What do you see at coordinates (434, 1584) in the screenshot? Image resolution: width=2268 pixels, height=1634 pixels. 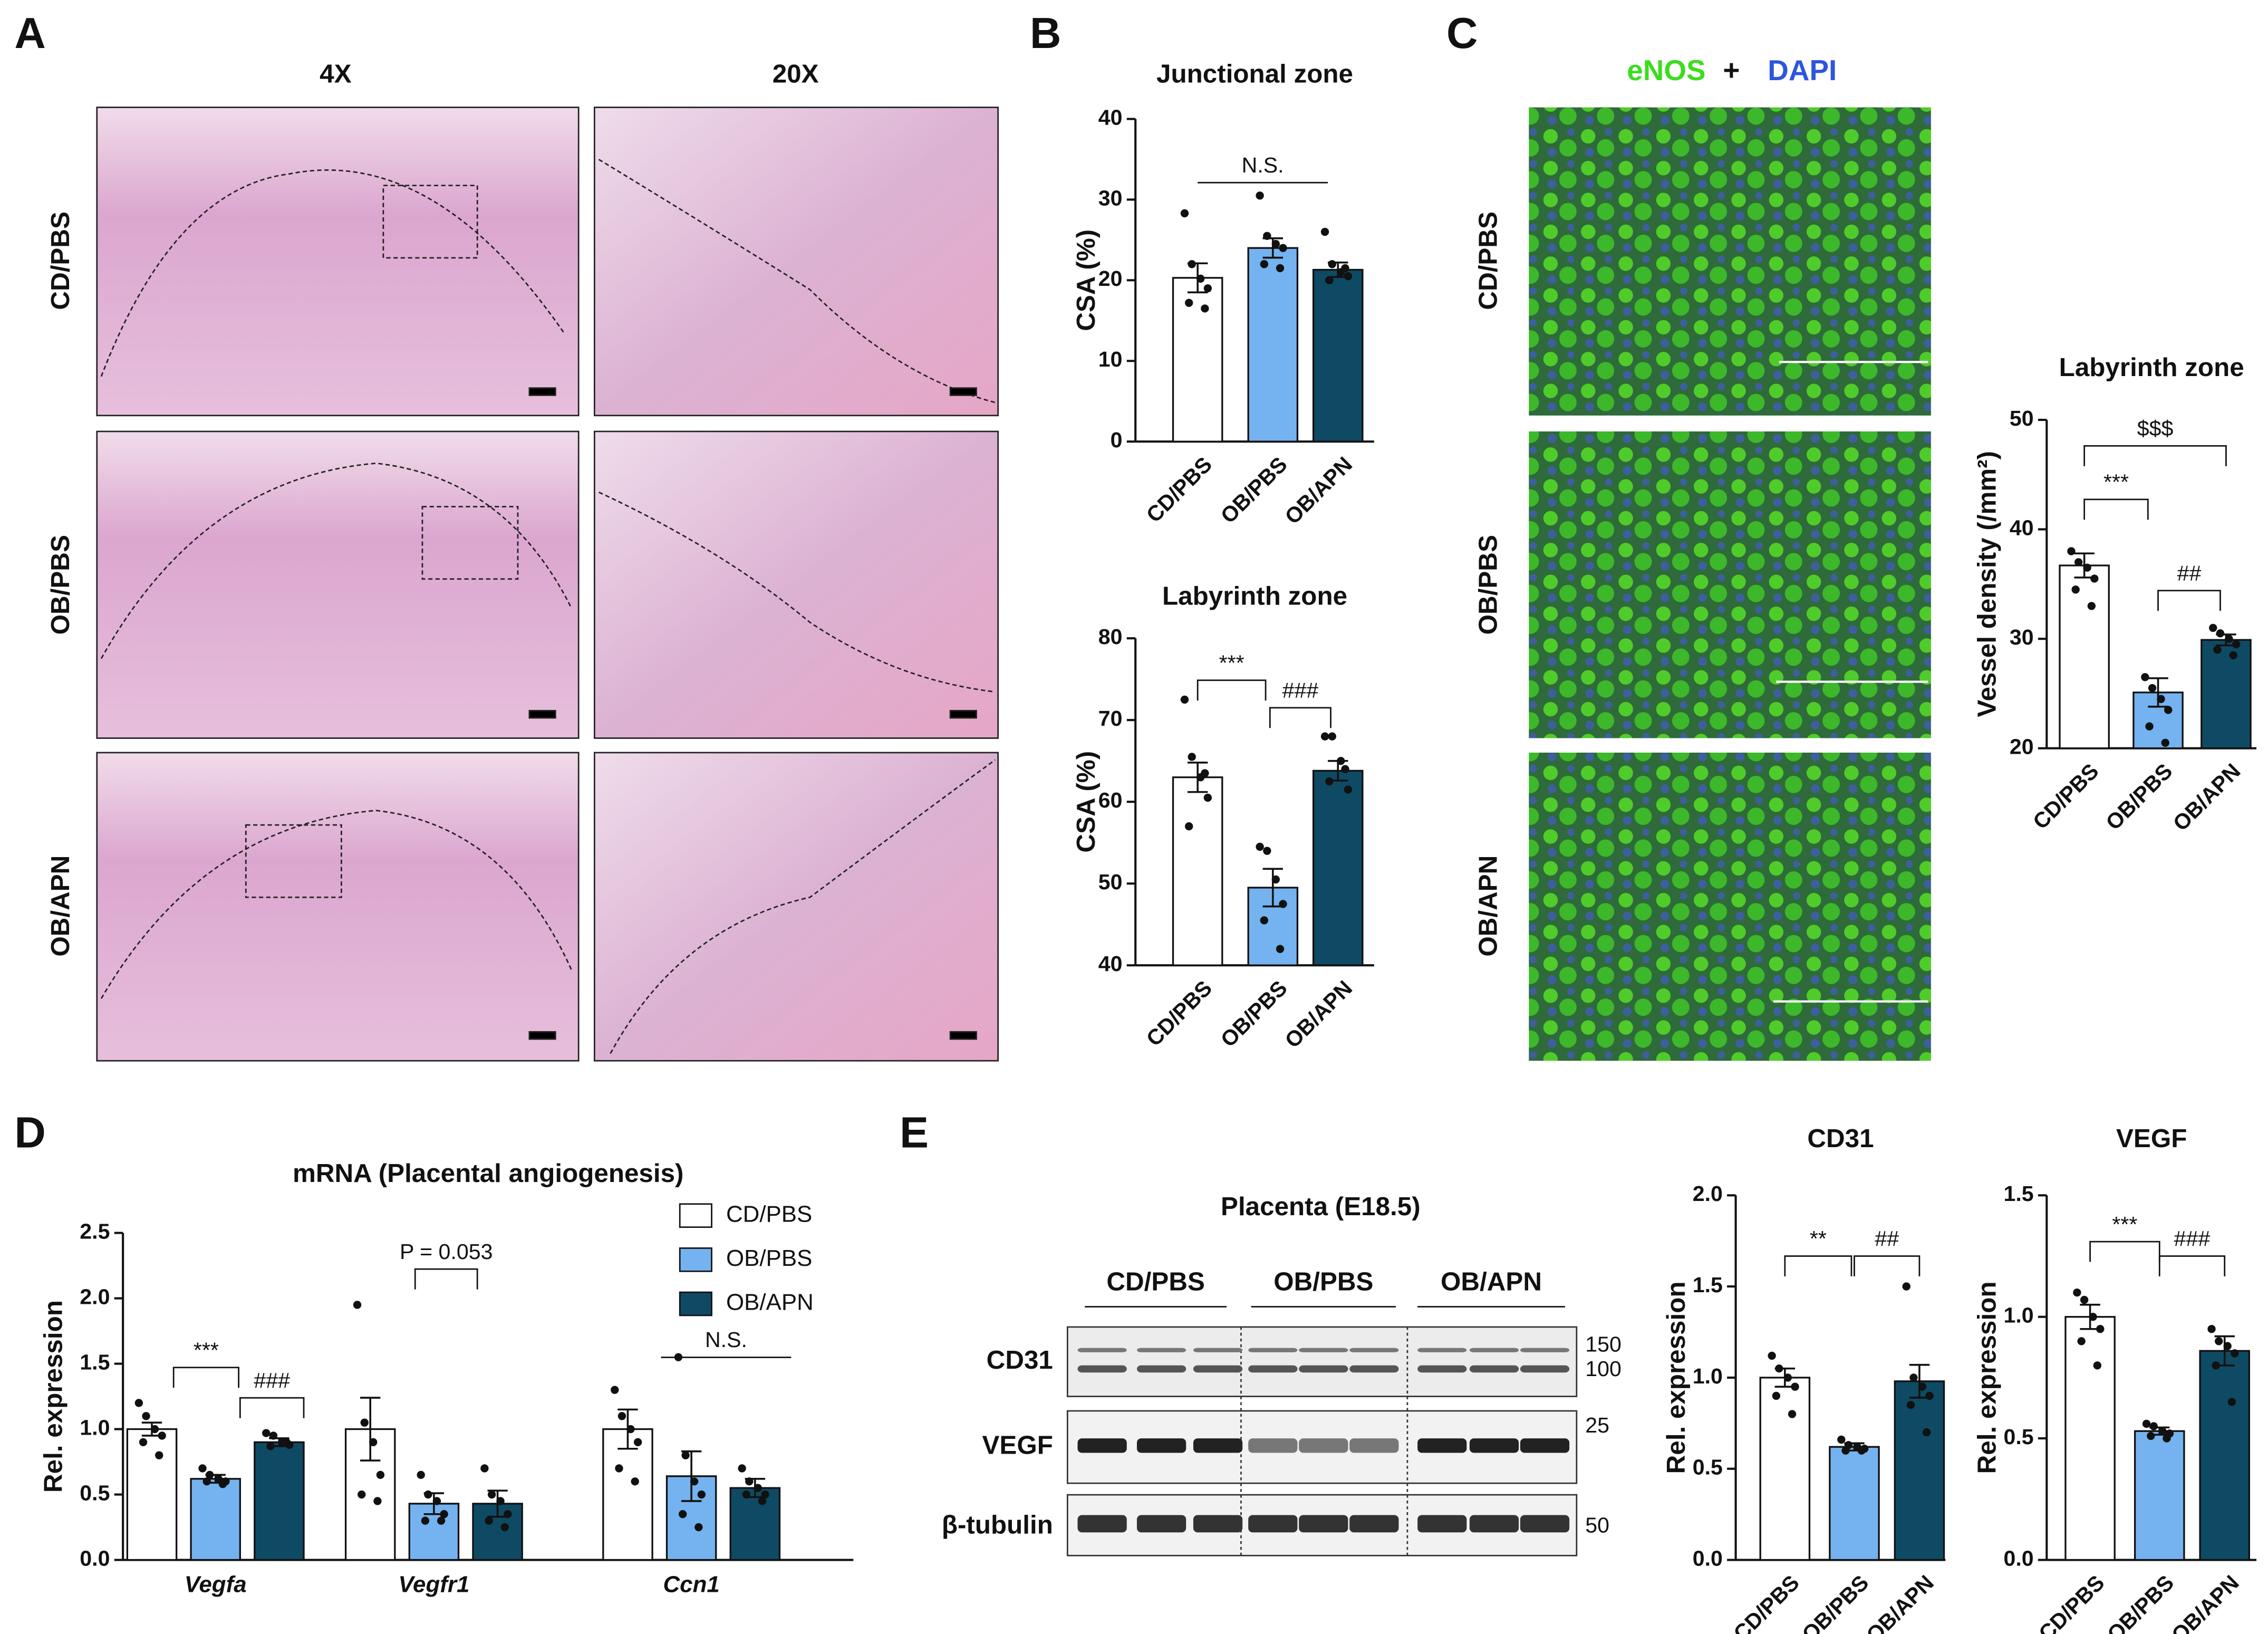 I see `x-tick-label: Vegfr1` at bounding box center [434, 1584].